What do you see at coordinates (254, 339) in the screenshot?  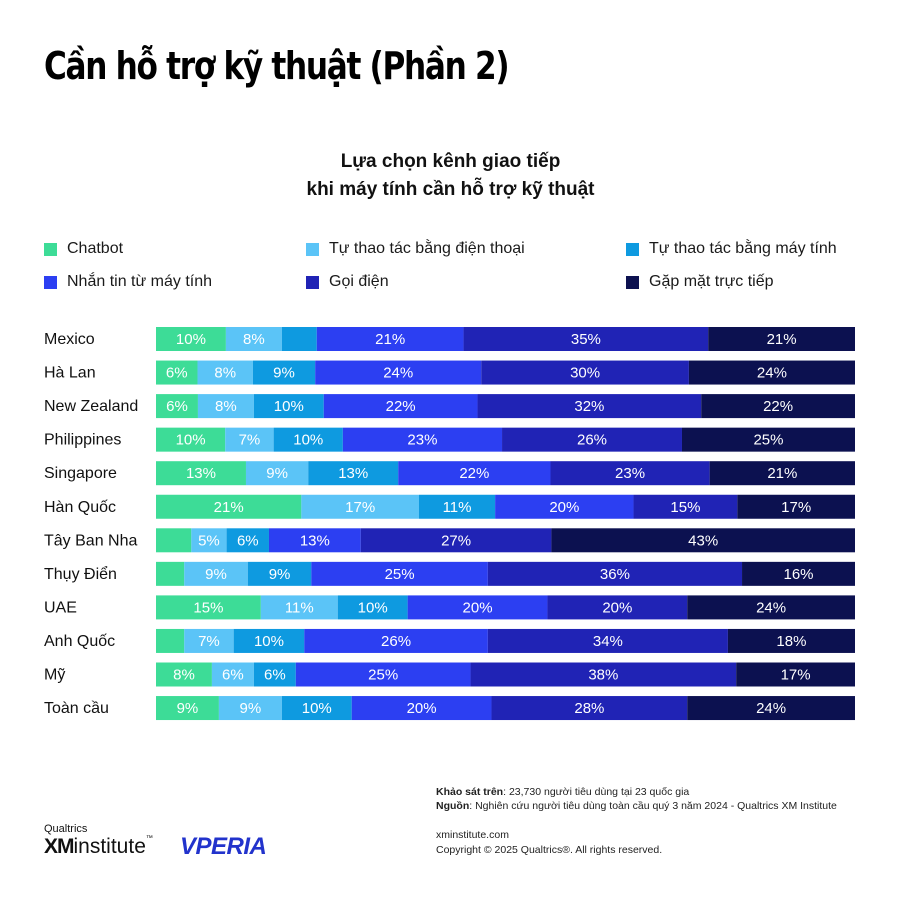 I see `data-label-mexico-tu-thao-tac-bang-dien-thoai: 8%` at bounding box center [254, 339].